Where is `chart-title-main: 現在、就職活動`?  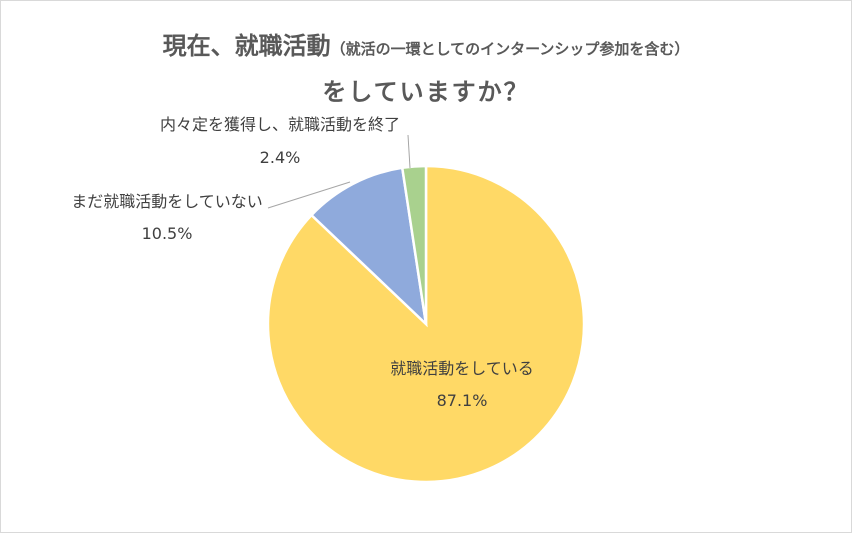
chart-title-main: 現在、就職活動 is located at coordinates (246, 46).